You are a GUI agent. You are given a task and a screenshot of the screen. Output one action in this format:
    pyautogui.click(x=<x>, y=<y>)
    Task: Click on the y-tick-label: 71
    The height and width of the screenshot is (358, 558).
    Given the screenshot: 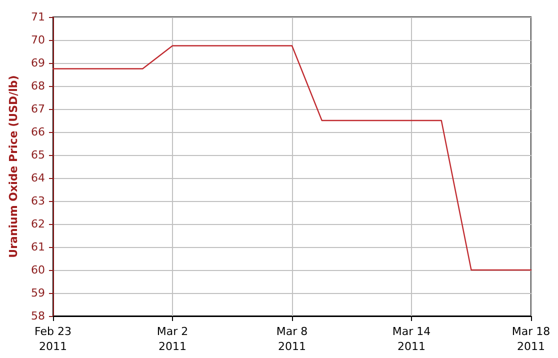 What is the action you would take?
    pyautogui.click(x=38, y=17)
    